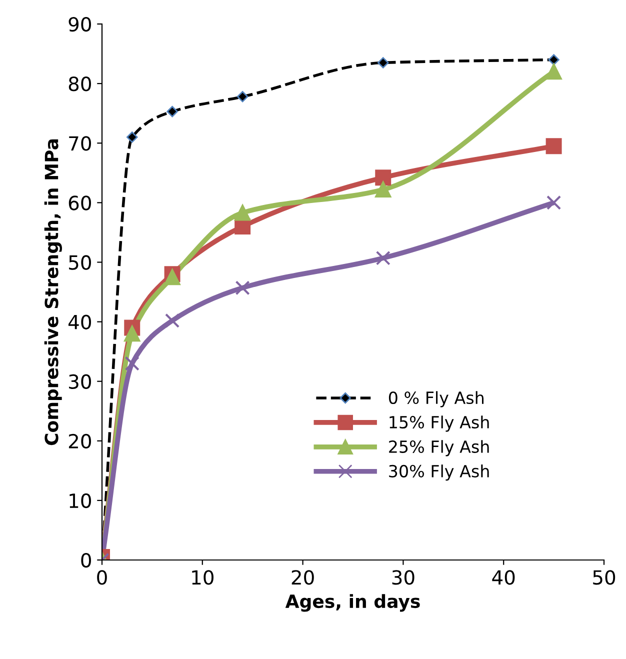 Image resolution: width=626 pixels, height=659 pixels. I want to click on y-tick-label: 60, so click(79, 203).